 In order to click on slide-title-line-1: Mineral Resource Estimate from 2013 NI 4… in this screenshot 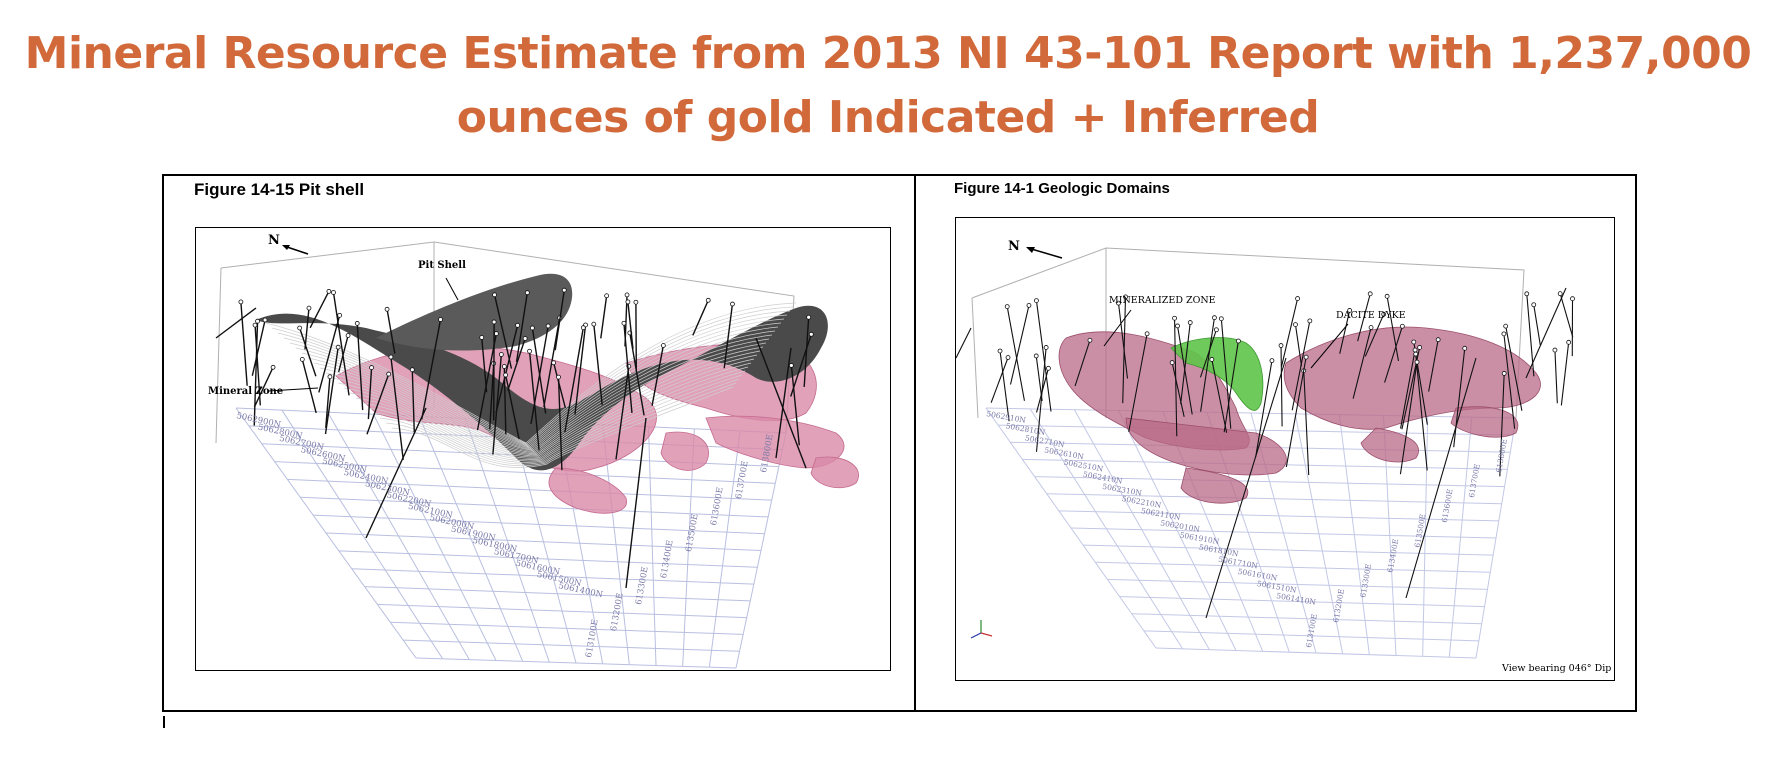, I will do `click(888, 53)`.